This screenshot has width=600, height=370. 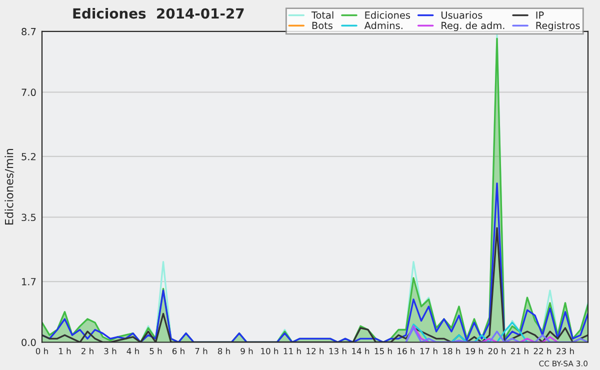 I want to click on y-tick-label: 3.5, so click(x=29, y=218).